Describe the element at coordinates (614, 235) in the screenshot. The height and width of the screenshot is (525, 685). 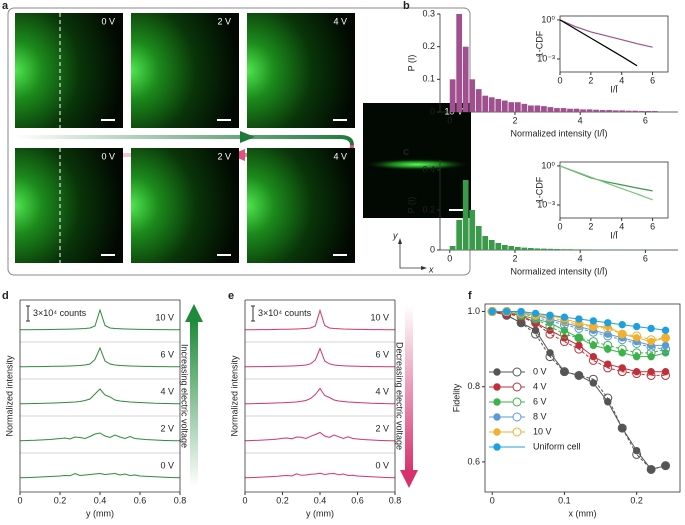
I see `x-axis-label: I/Ī` at that location.